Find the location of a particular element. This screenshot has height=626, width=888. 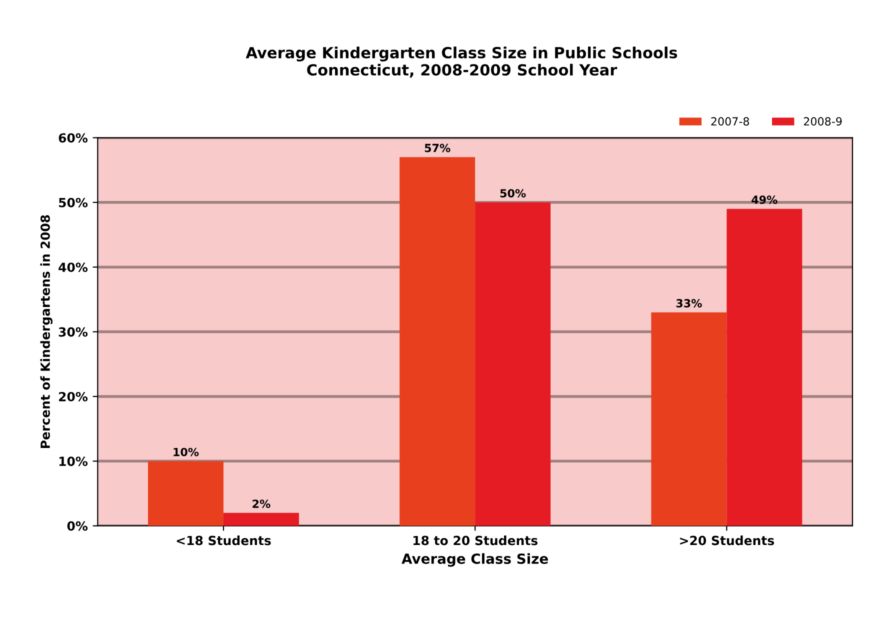

legend-label: 2007-8 is located at coordinates (730, 121).